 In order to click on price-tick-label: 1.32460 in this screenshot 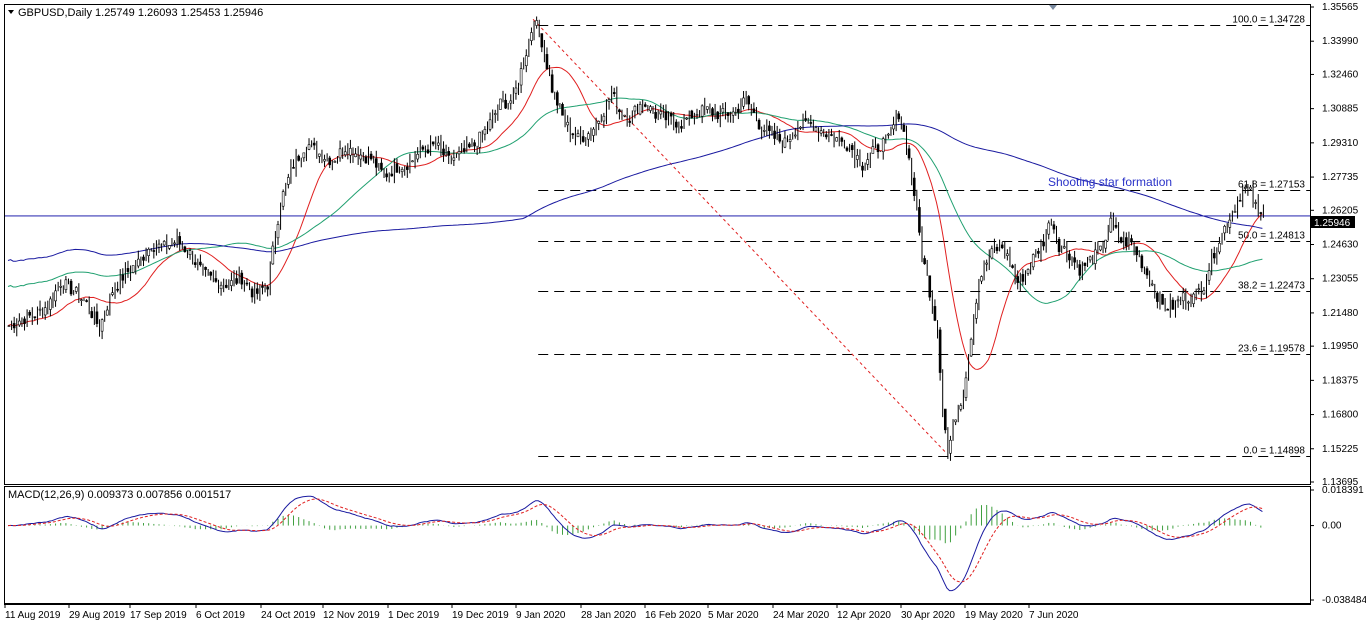, I will do `click(1340, 74)`.